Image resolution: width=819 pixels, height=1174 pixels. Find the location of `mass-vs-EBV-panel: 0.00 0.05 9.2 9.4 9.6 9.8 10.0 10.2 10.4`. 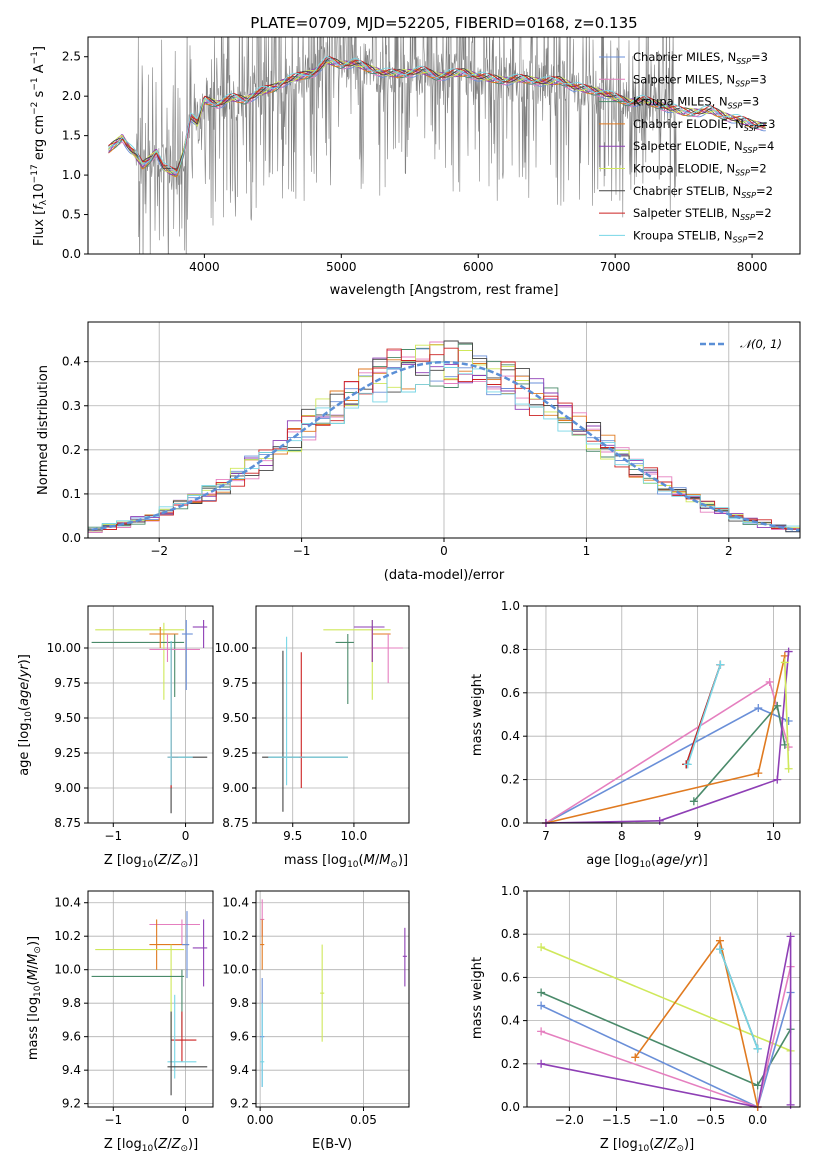

mass-vs-EBV-panel: 0.00 0.05 9.2 9.4 9.6 9.8 10.0 10.2 10.4 is located at coordinates (316, 1008).